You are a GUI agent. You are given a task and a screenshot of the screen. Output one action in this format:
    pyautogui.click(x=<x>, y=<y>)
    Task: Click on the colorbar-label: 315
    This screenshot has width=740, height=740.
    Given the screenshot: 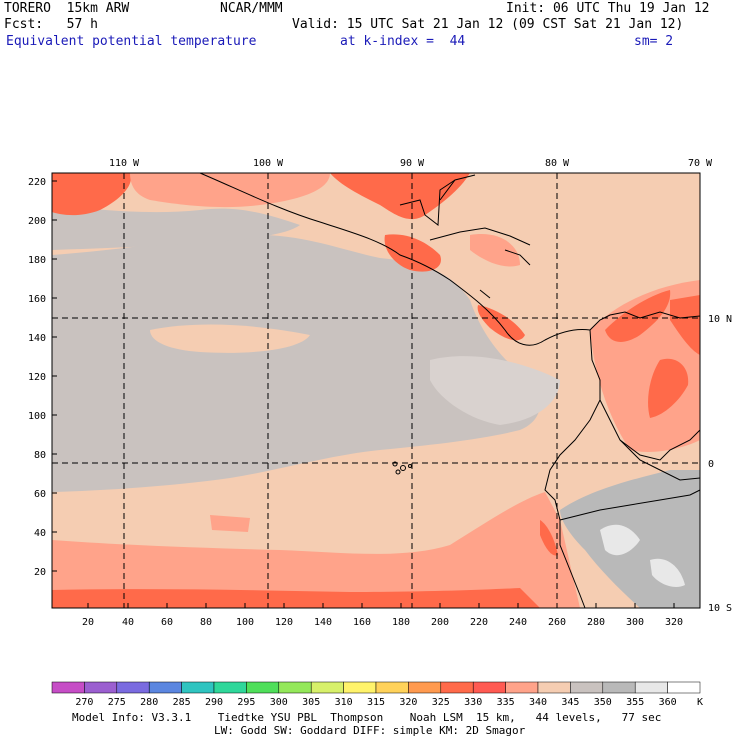 What is the action you would take?
    pyautogui.click(x=376, y=702)
    